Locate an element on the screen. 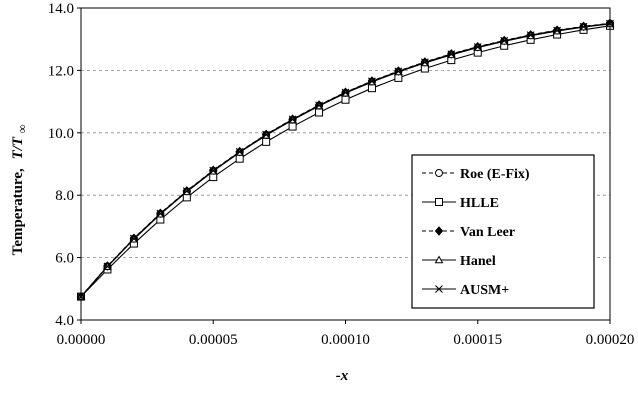  x-axis-label: -x is located at coordinates (342, 376).